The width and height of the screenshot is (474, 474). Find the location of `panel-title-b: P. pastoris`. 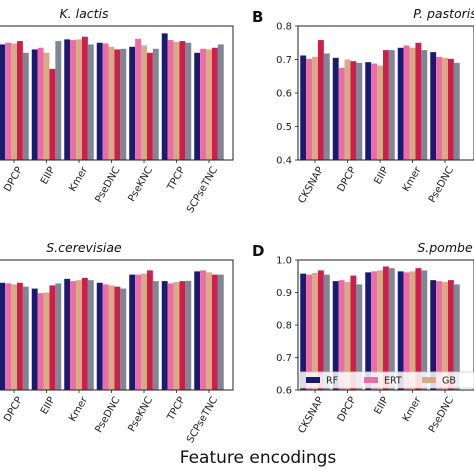

panel-title-b: P. pastoris is located at coordinates (443, 13).